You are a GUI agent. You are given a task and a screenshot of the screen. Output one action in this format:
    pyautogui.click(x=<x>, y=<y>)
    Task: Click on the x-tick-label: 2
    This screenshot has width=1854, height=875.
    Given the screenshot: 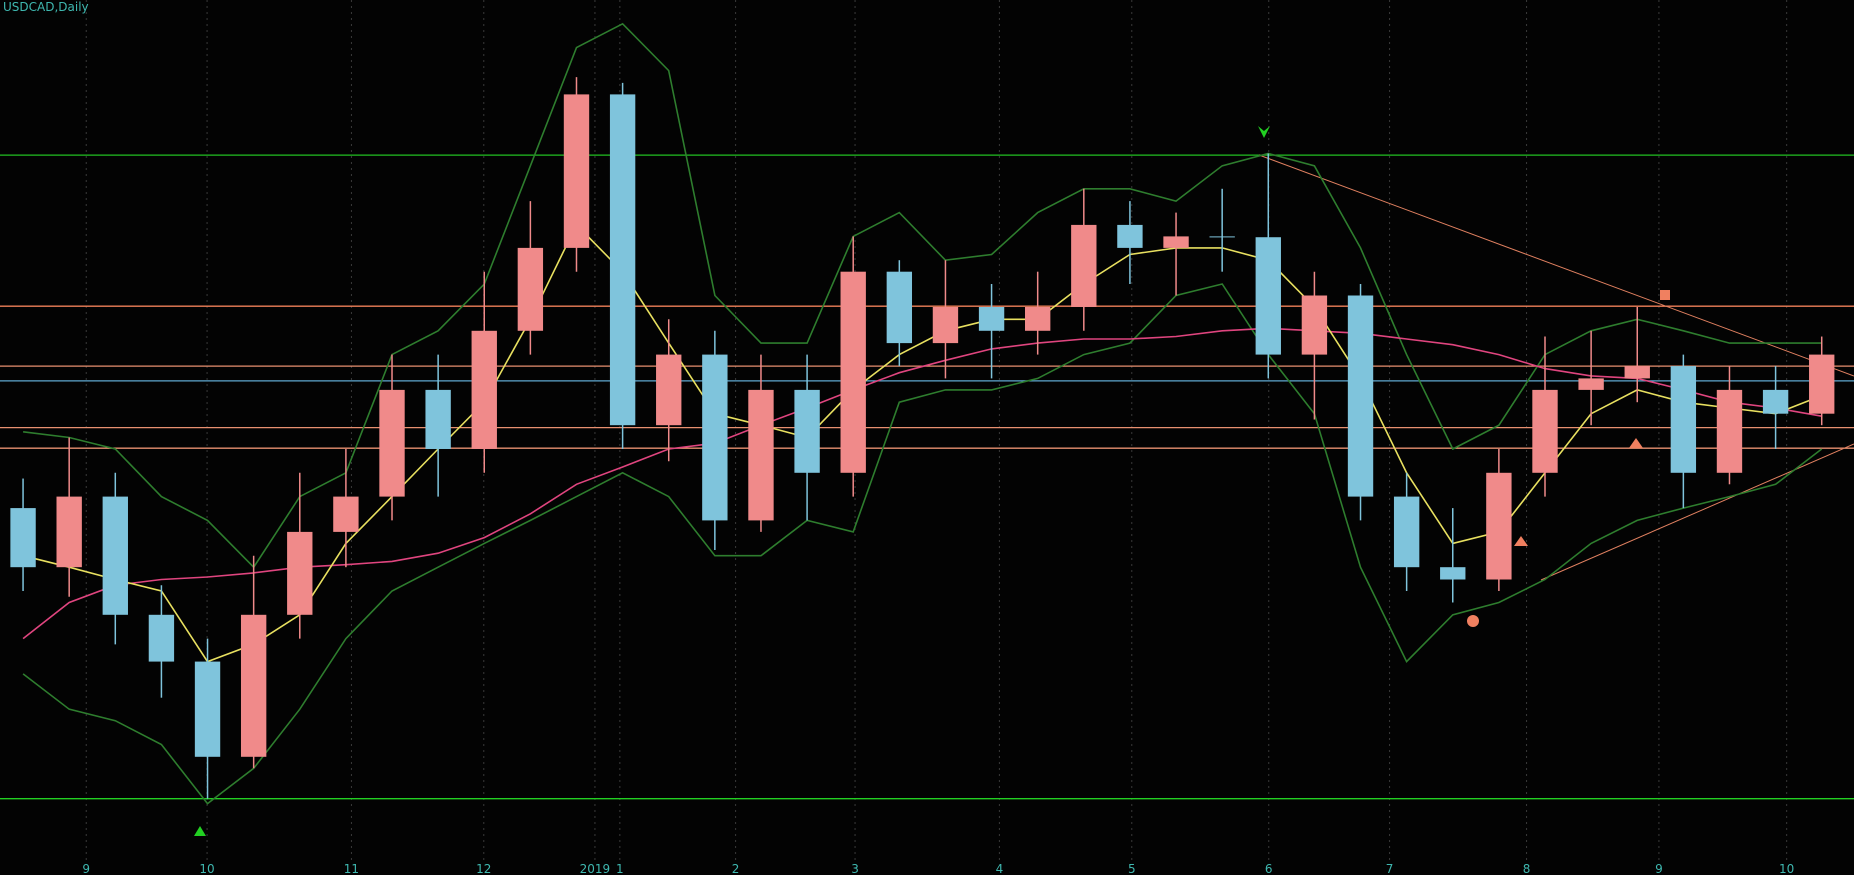 What is the action you would take?
    pyautogui.click(x=736, y=868)
    